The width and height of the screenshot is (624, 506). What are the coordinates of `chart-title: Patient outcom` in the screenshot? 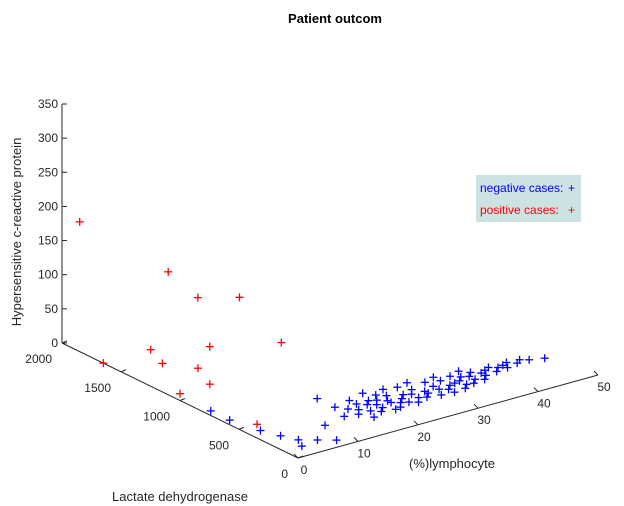 It's located at (335, 18).